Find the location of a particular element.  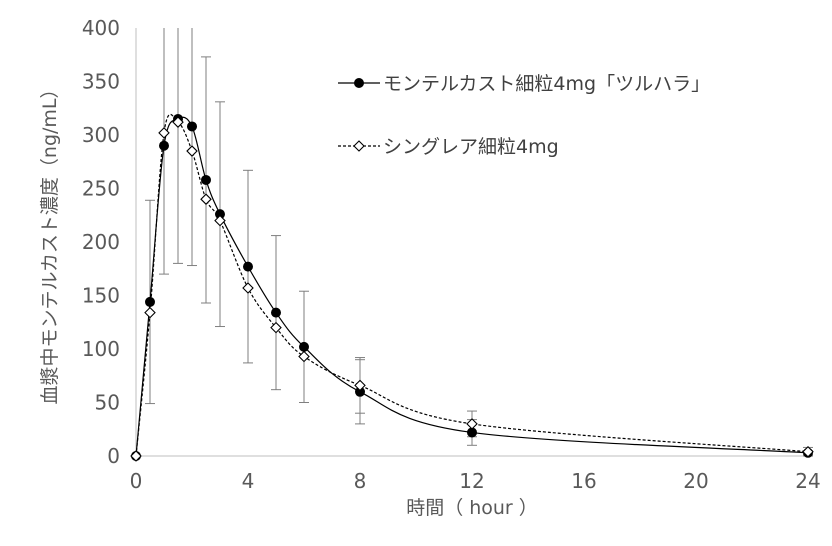

y-tick-label: 350 is located at coordinates (101, 82).